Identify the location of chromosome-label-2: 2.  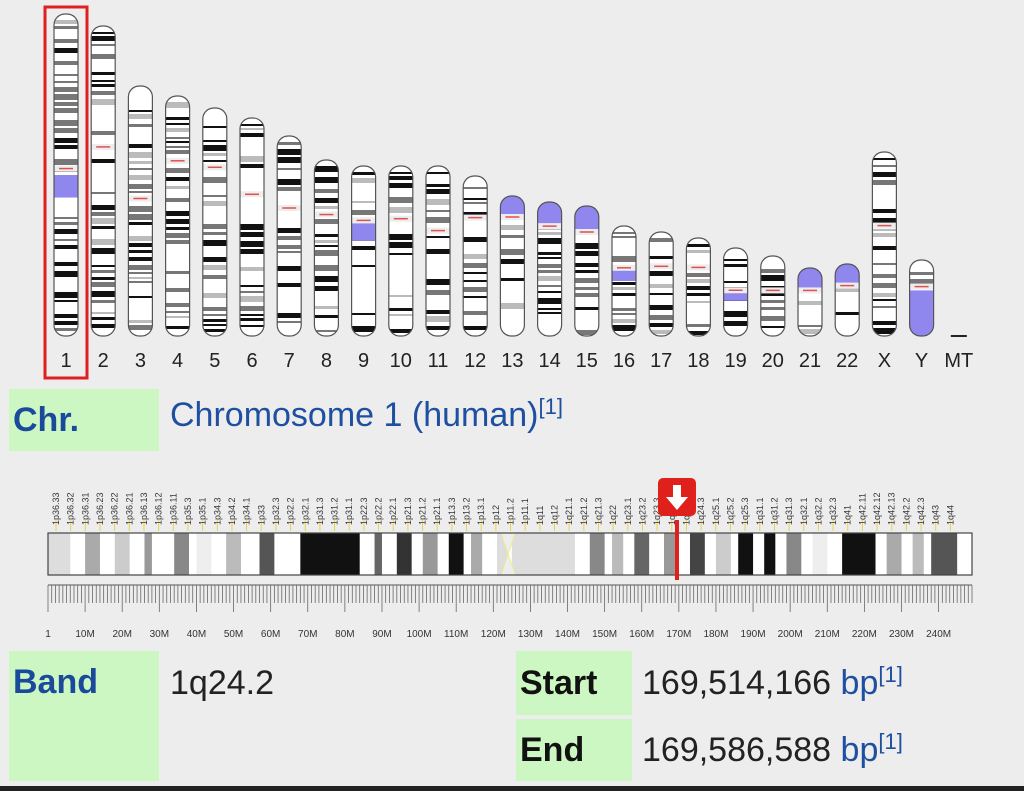
(103, 361).